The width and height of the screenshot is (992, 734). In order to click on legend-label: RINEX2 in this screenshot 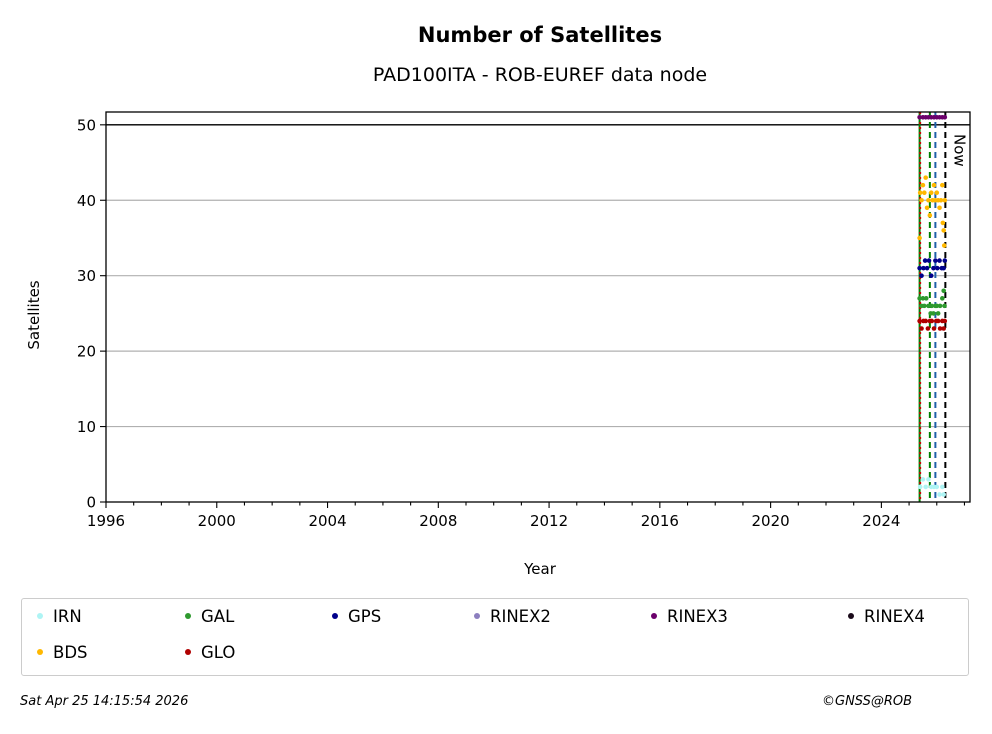, I will do `click(520, 616)`.